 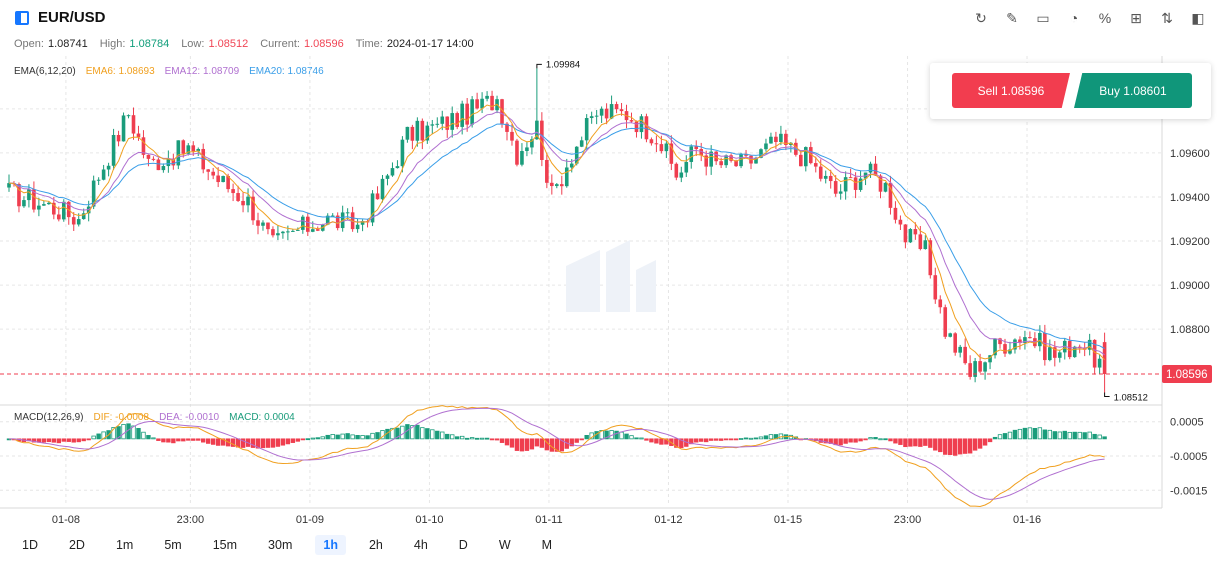 What do you see at coordinates (66, 520) in the screenshot?
I see `time-tick-label: 01-08` at bounding box center [66, 520].